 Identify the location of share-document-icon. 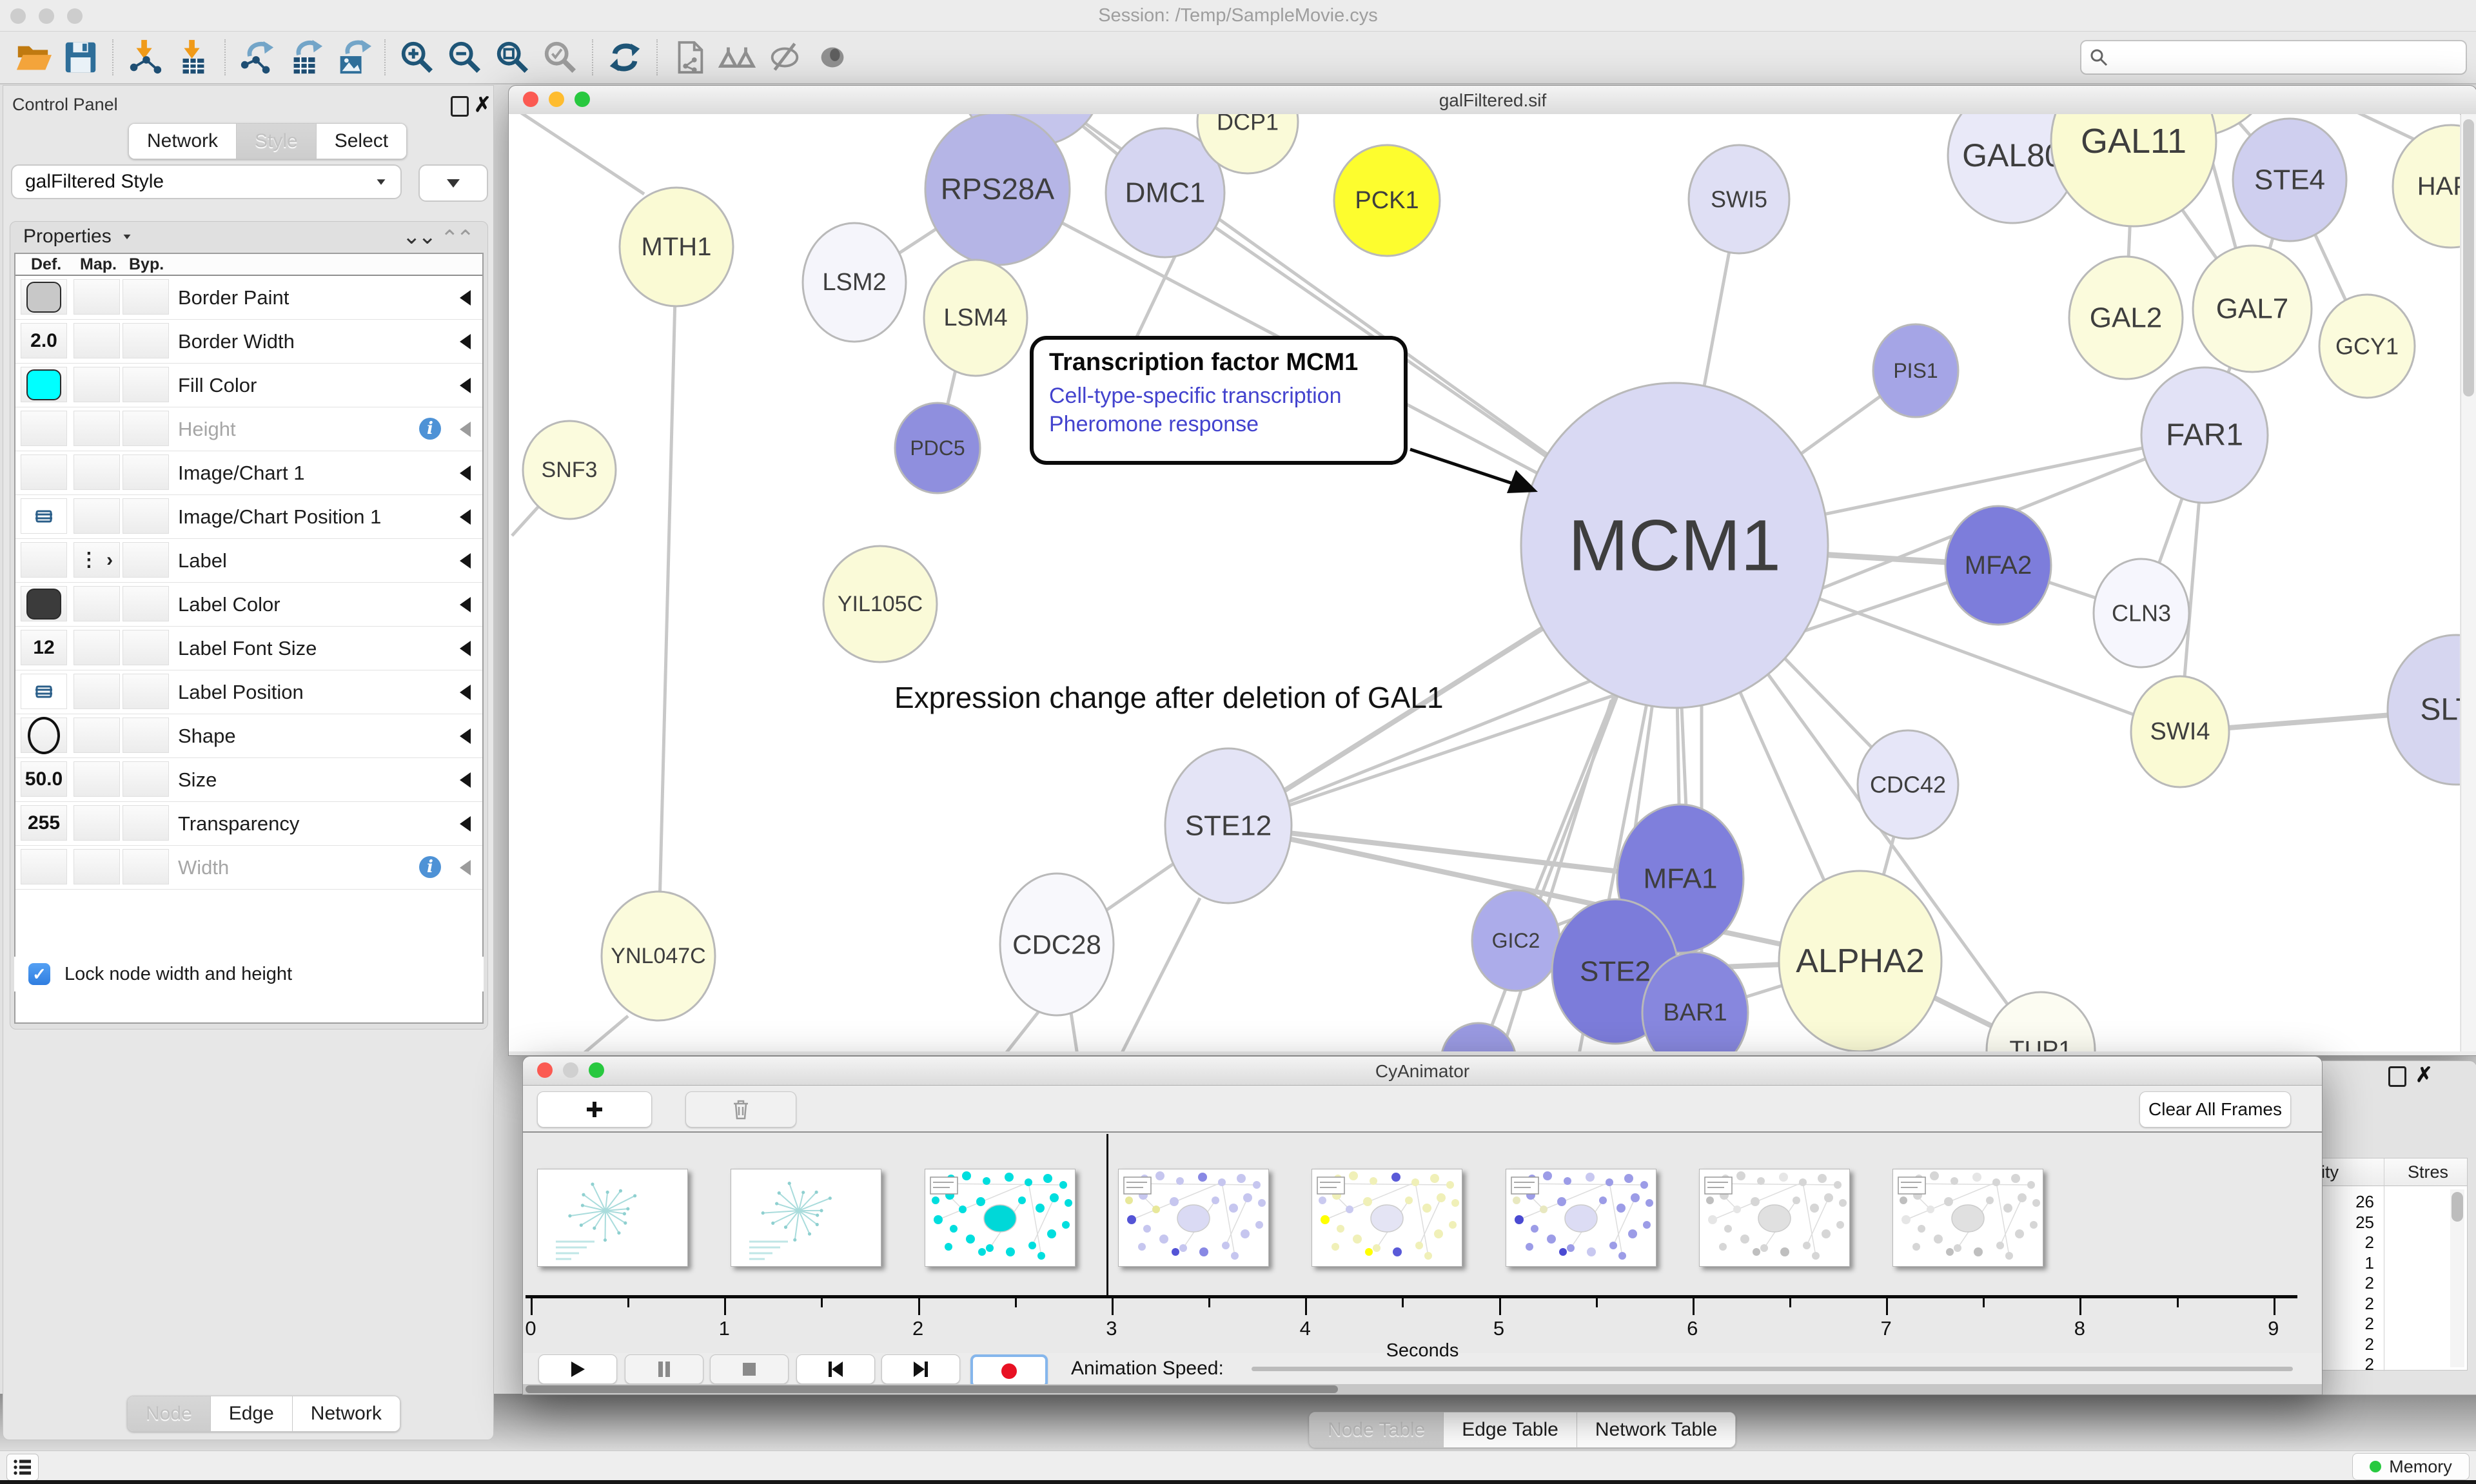
(689, 57).